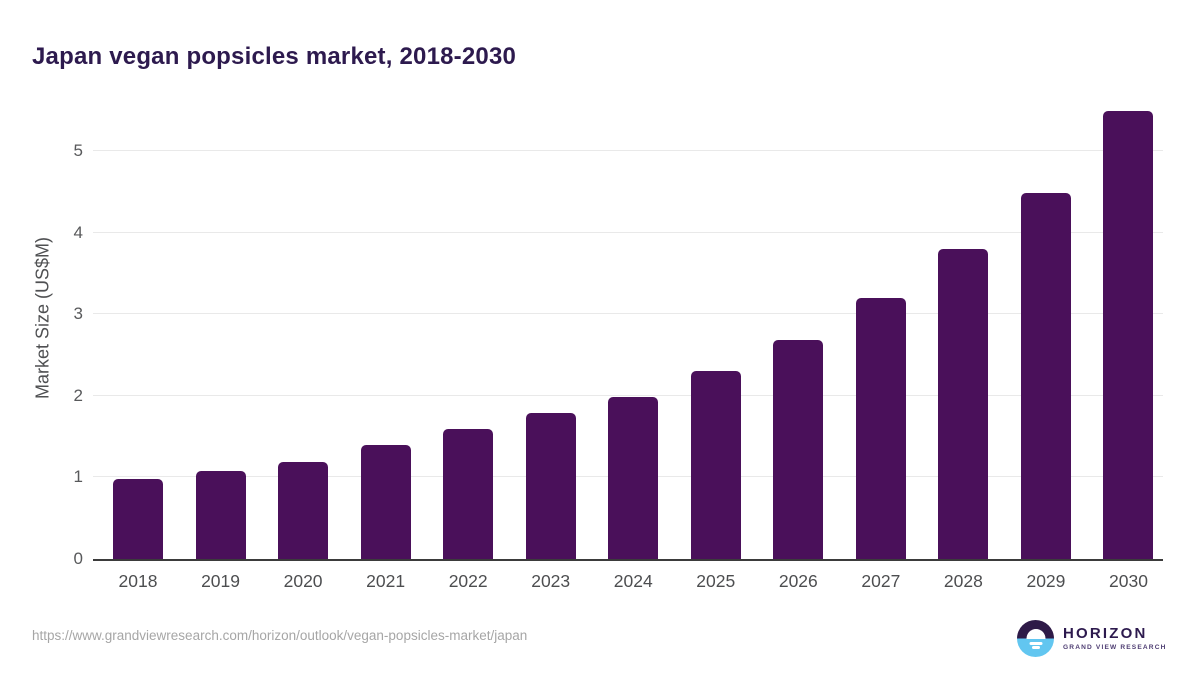  What do you see at coordinates (963, 581) in the screenshot?
I see `x-tick-label: 2028` at bounding box center [963, 581].